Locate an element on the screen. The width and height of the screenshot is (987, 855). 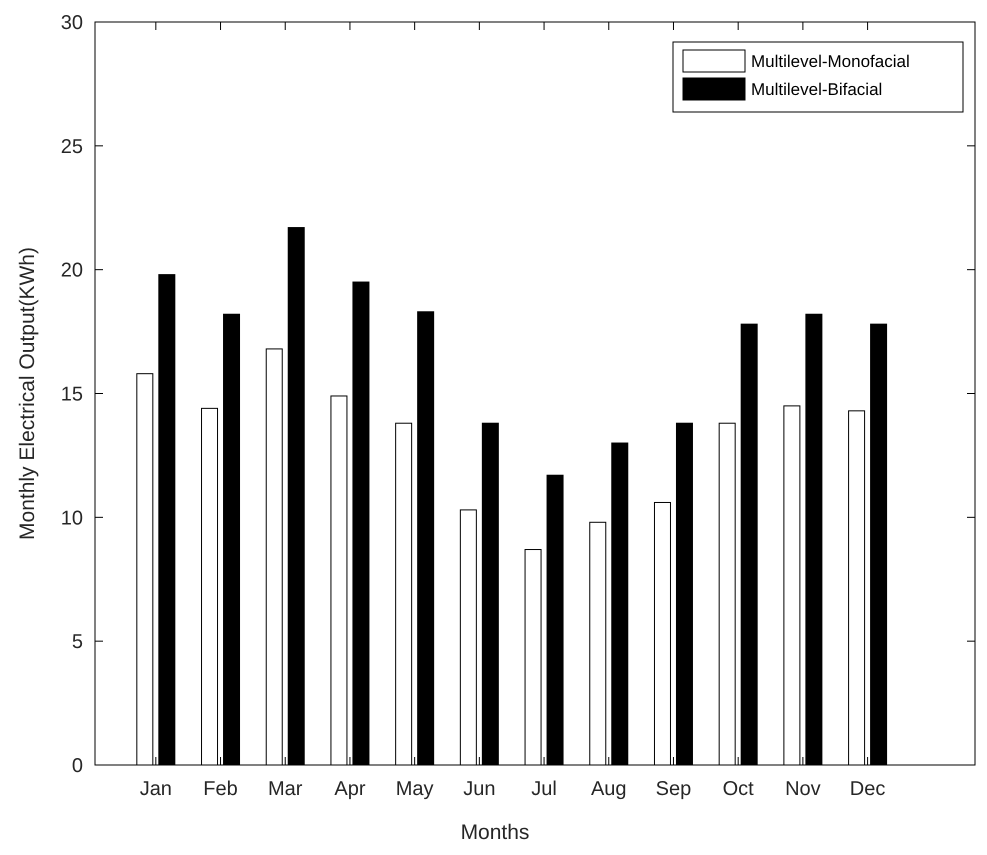
x-tick-label: May is located at coordinates (415, 789).